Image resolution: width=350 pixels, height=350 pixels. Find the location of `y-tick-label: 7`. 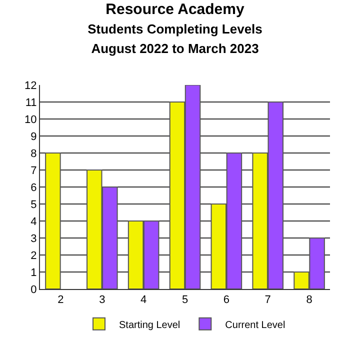

y-tick-label: 7 is located at coordinates (33, 170).